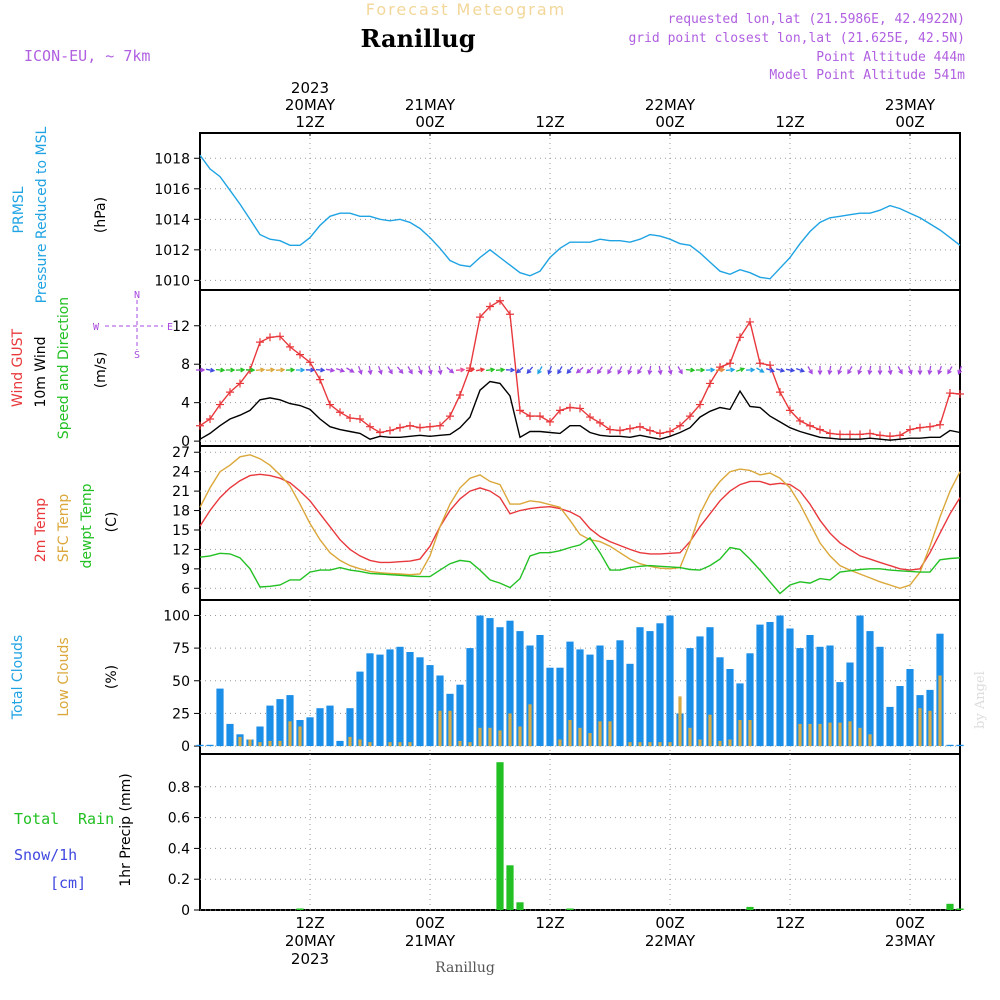 Image resolution: width=1000 pixels, height=1000 pixels. Describe the element at coordinates (87, 56) in the screenshot. I see `model-name: ICON-EU, ~ 7km` at that location.